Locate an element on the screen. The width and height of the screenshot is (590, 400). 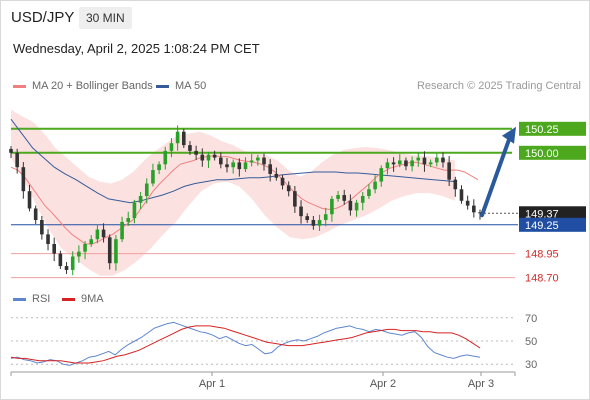
legend-rsi: RSI is located at coordinates (31, 299).